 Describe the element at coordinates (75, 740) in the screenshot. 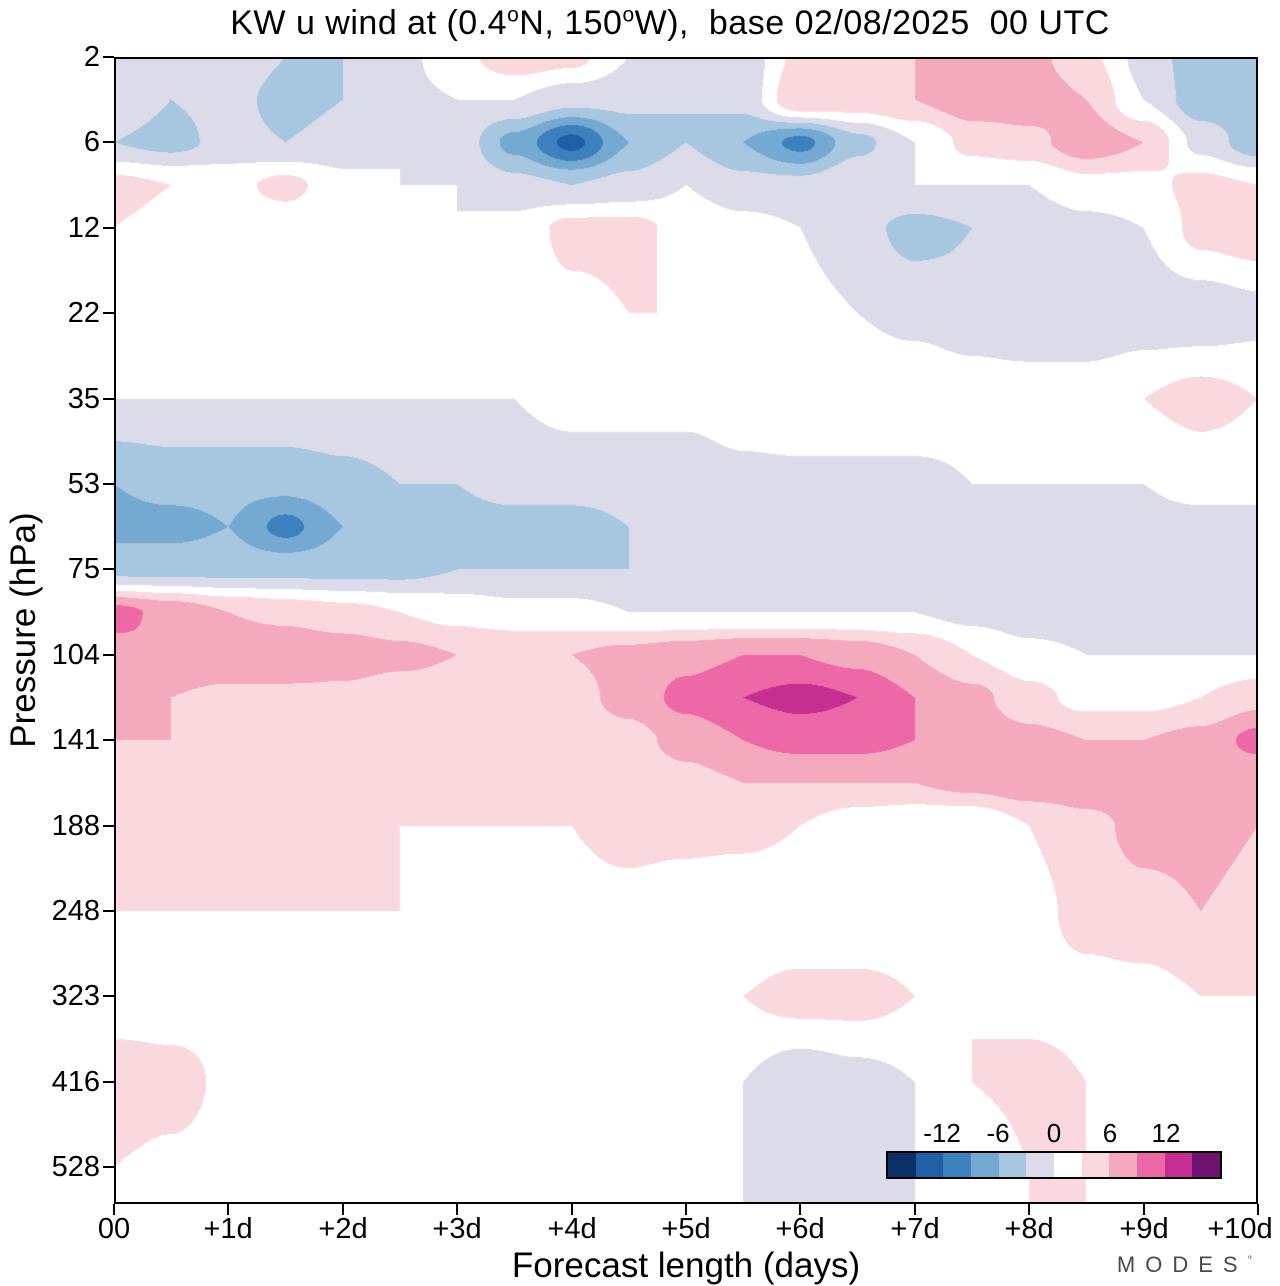

I see `y-tick-label: 141` at that location.